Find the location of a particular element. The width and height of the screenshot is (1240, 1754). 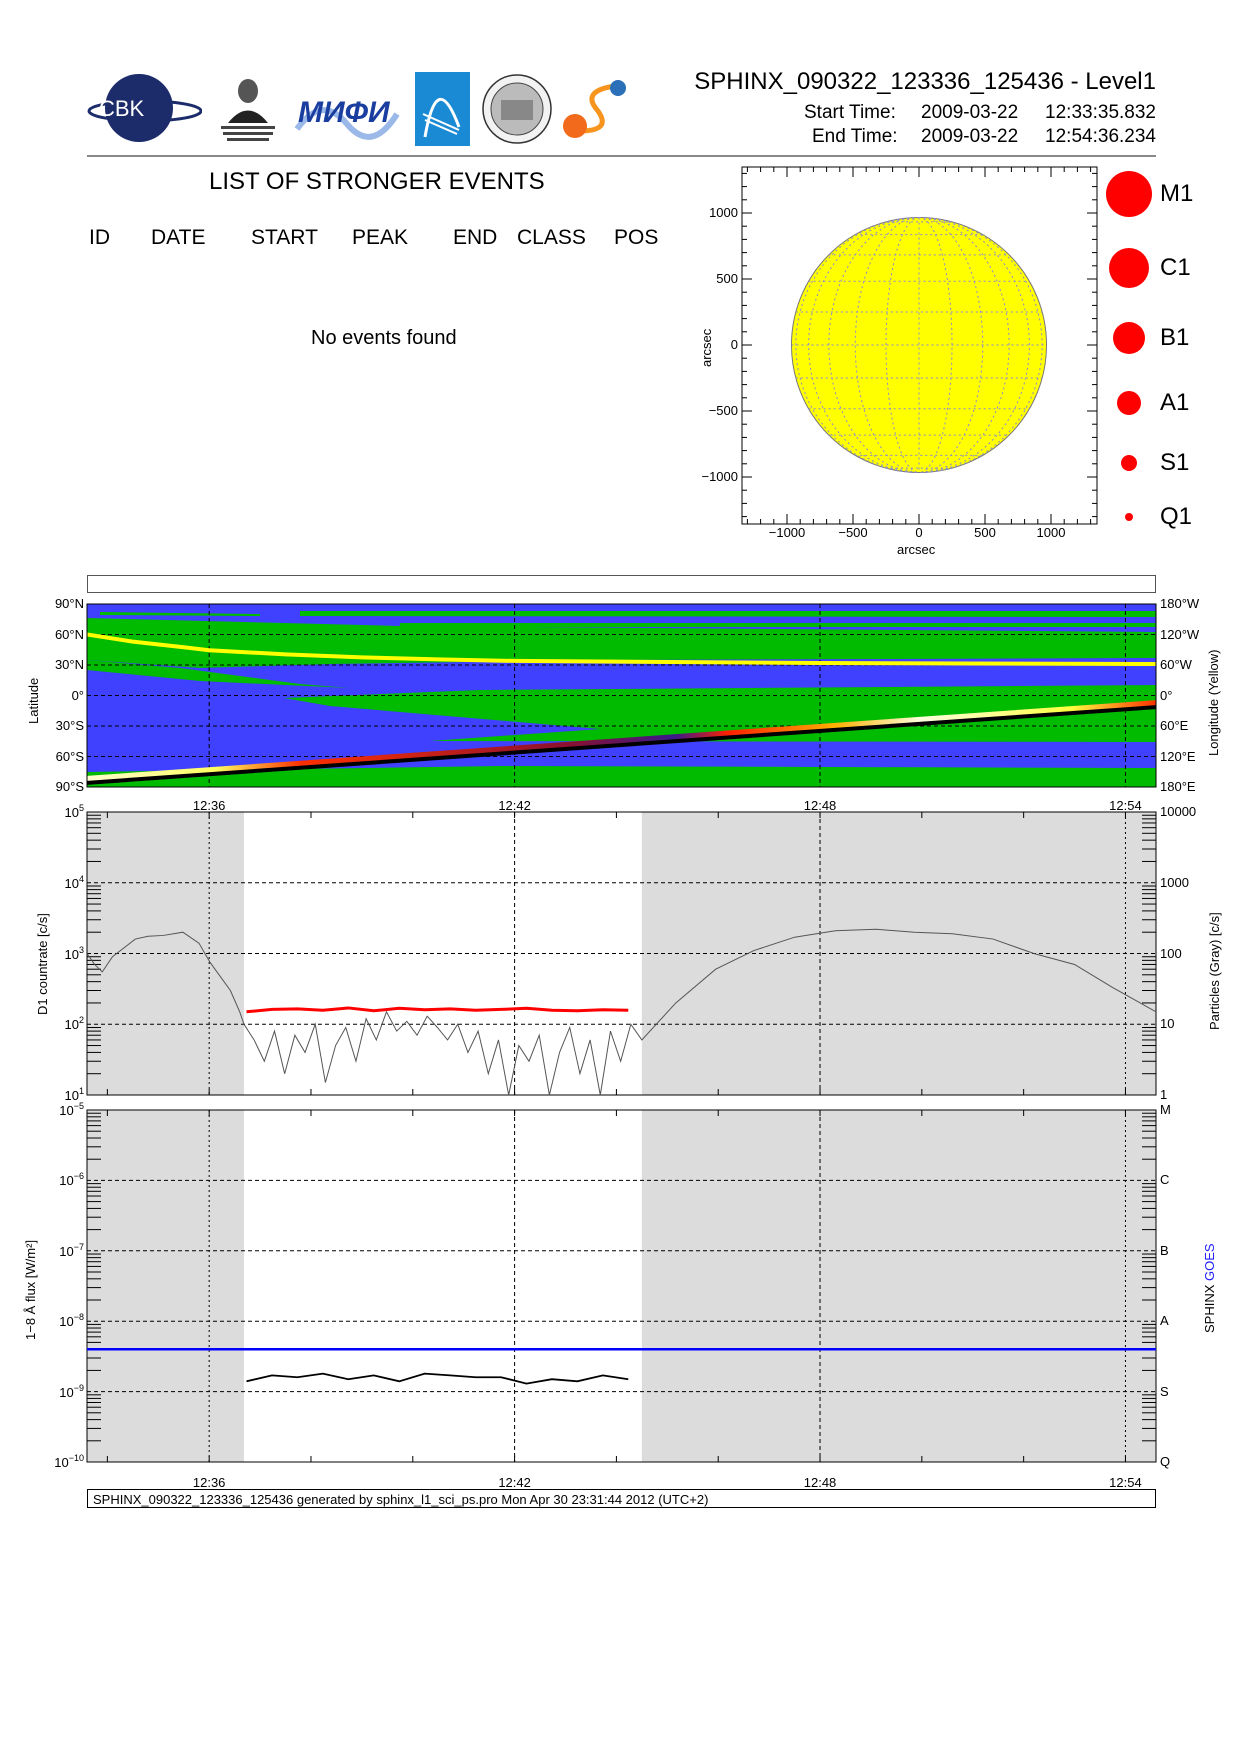

flare-class-marker-a1 is located at coordinates (1129, 403).